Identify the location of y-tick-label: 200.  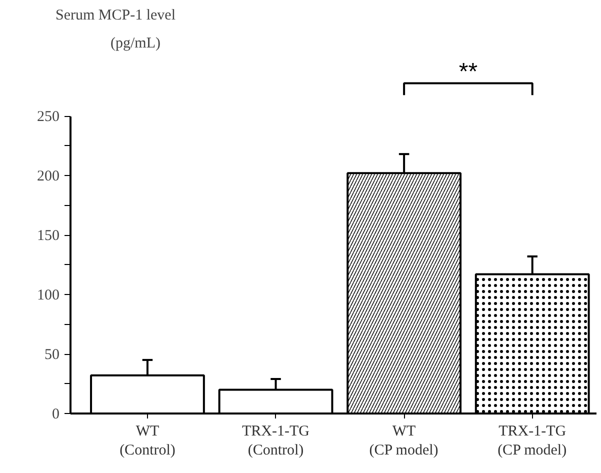
(48, 176).